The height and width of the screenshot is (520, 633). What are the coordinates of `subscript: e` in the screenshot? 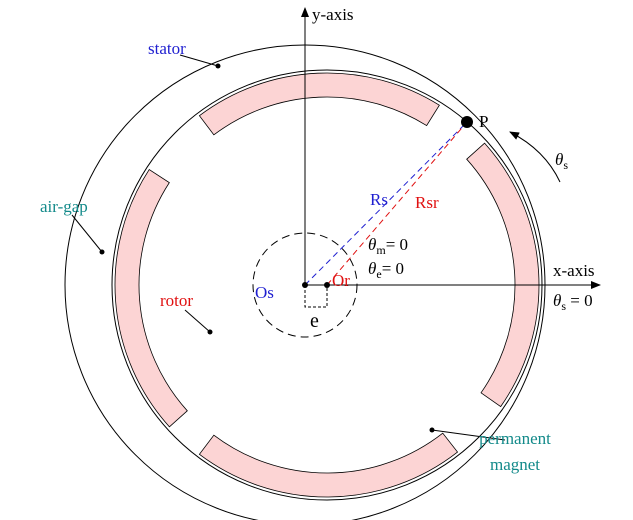 It's located at (378, 274).